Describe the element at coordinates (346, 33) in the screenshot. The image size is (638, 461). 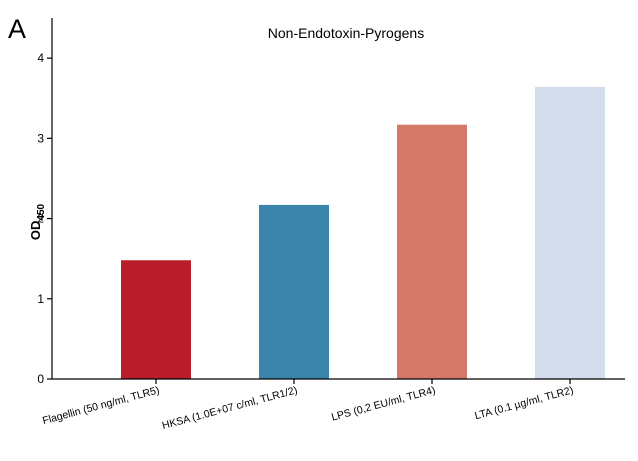
I see `chart-title: Non-Endotoxin-Pyrogens` at that location.